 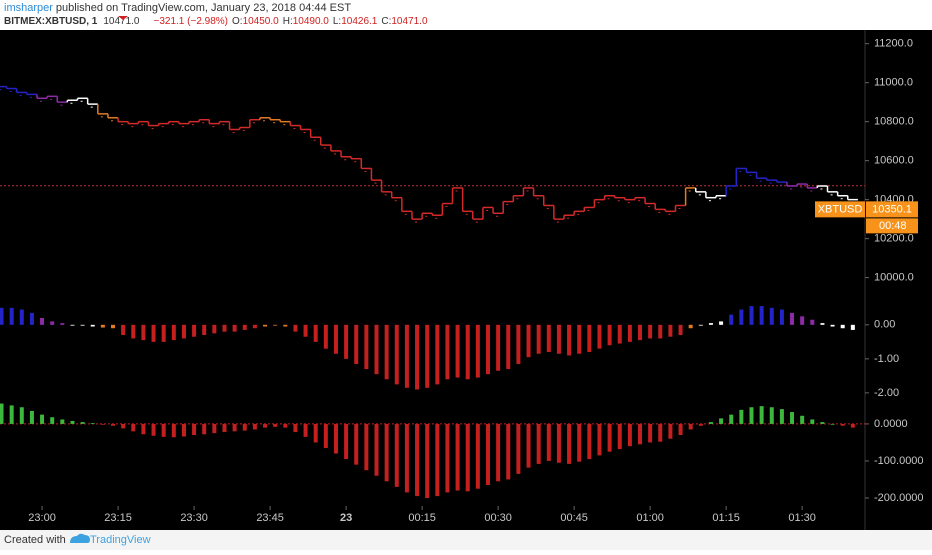 I want to click on low: 10426.1, so click(x=359, y=21).